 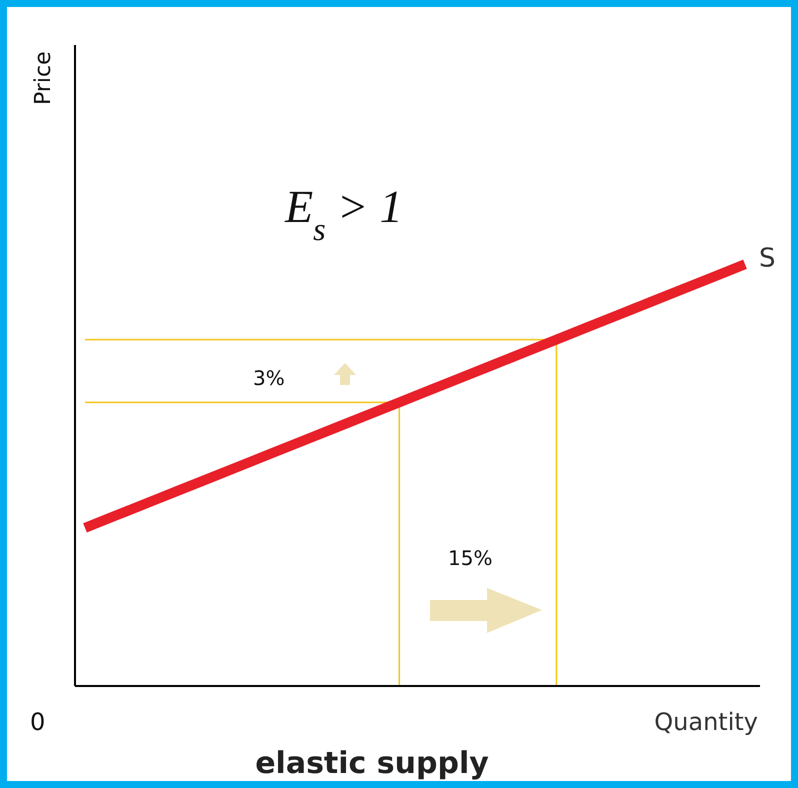 I want to click on text: elastic supply, so click(x=372, y=763).